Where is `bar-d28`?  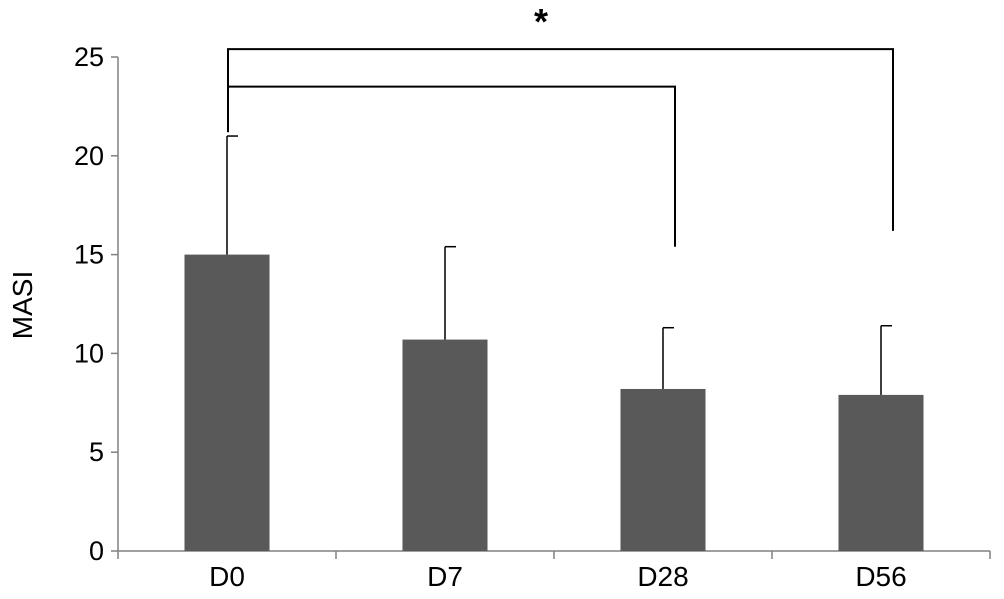 bar-d28 is located at coordinates (663, 469).